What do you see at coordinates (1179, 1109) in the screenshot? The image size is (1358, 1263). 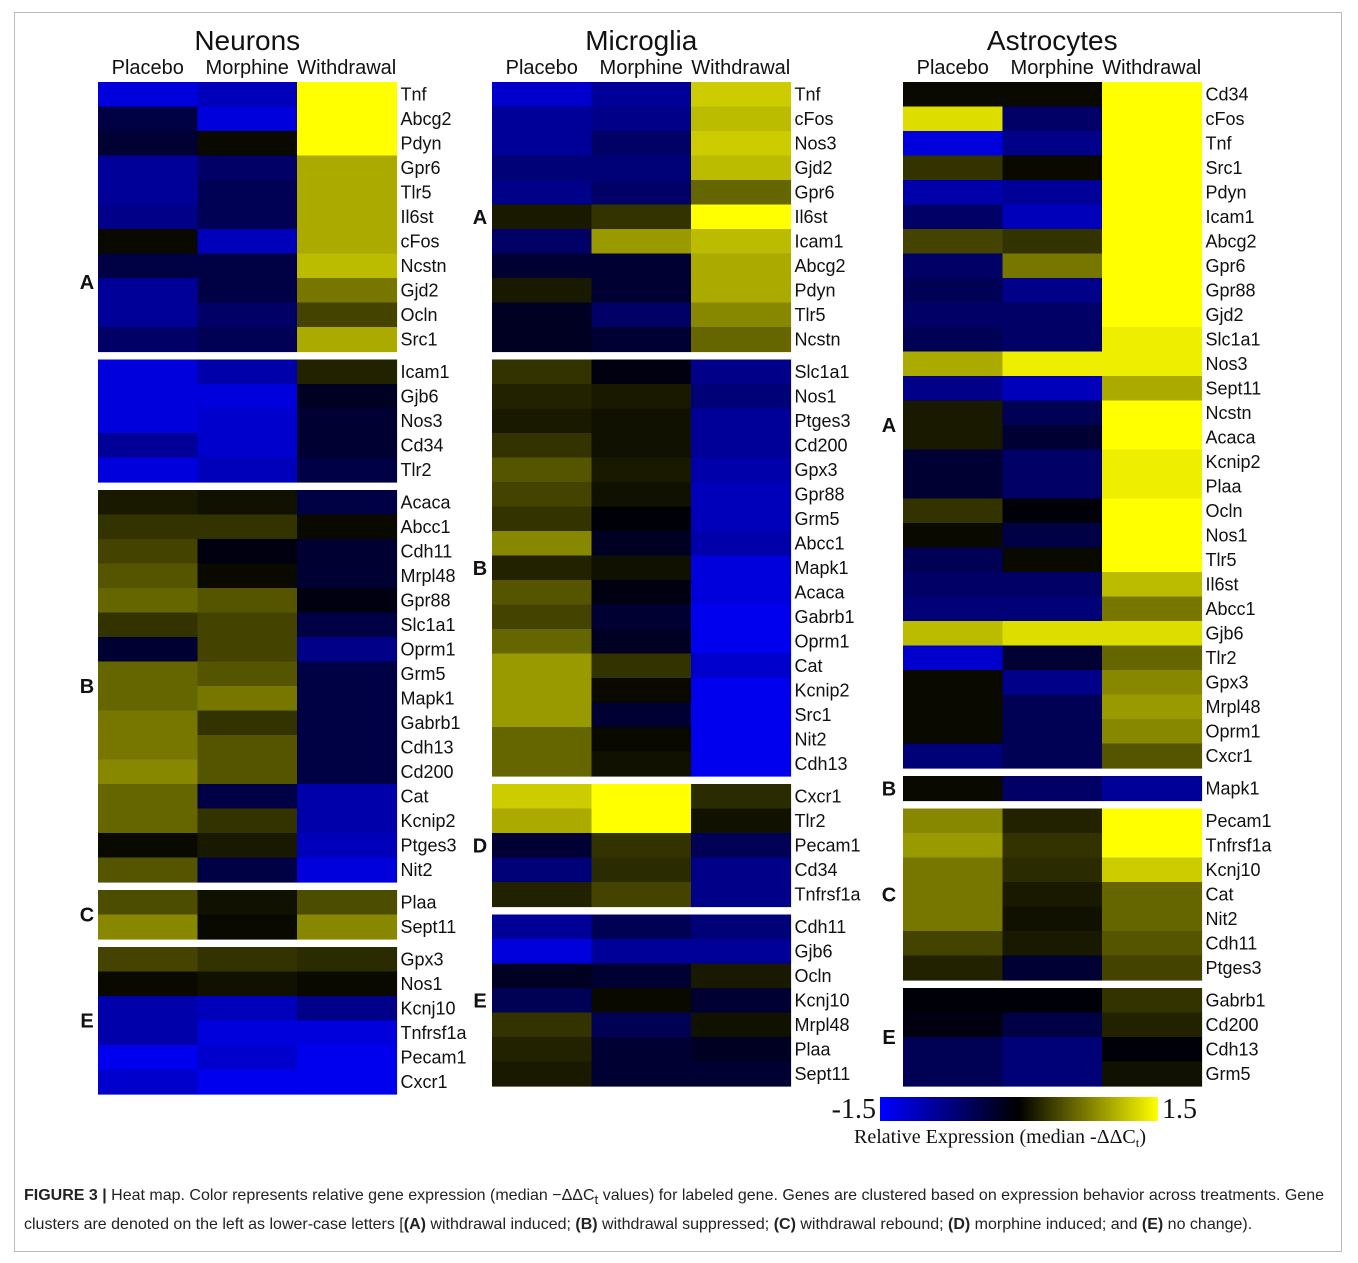 I see `colorbar-max-label: 1.5` at bounding box center [1179, 1109].